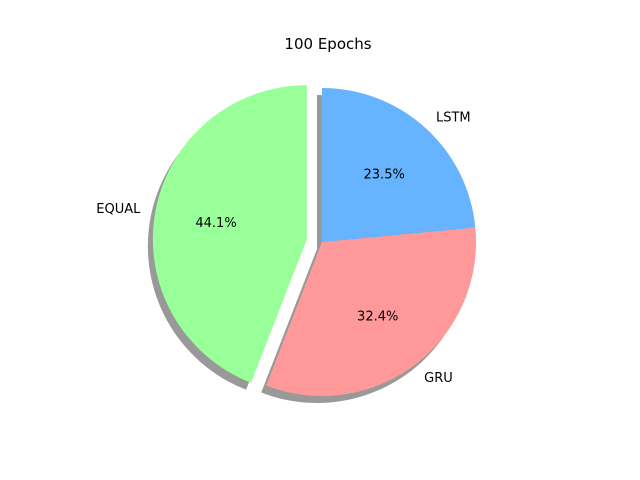 The width and height of the screenshot is (640, 480). I want to click on slice-label-equal: EQUAL, so click(118, 209).